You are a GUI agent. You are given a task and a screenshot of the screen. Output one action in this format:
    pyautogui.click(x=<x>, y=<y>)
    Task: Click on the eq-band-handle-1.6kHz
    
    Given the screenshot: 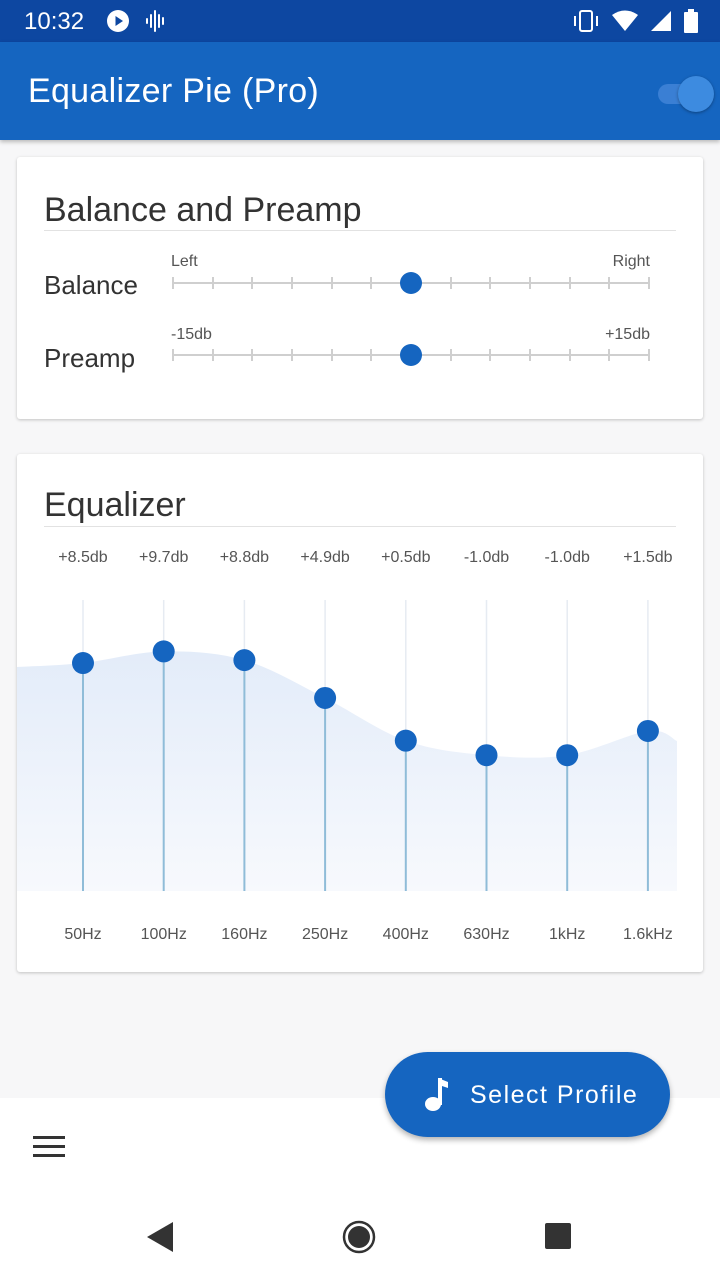 What is the action you would take?
    pyautogui.click(x=647, y=730)
    